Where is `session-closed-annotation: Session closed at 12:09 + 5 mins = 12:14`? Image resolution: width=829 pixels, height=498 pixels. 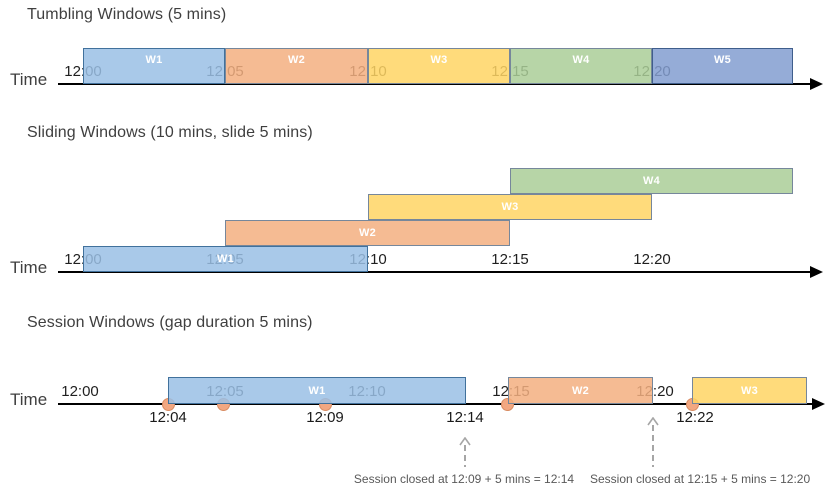
session-closed-annotation: Session closed at 12:09 + 5 mins = 12:14 is located at coordinates (464, 479).